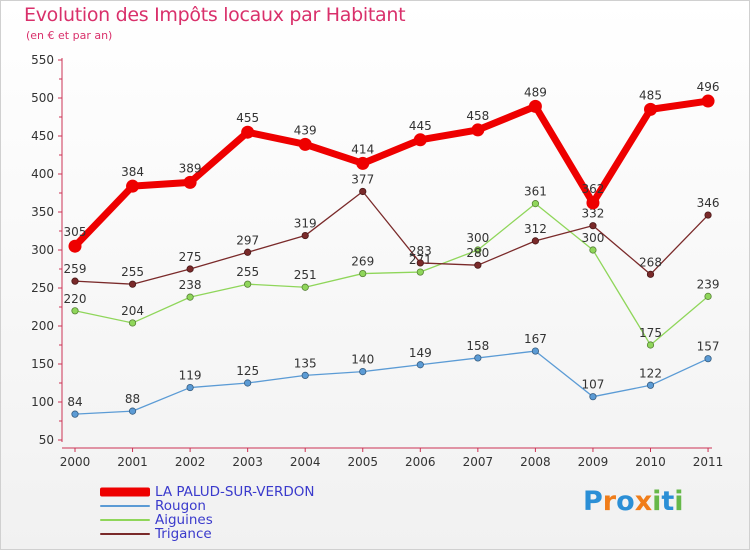 The height and width of the screenshot is (550, 750). I want to click on data-label: 496, so click(708, 87).